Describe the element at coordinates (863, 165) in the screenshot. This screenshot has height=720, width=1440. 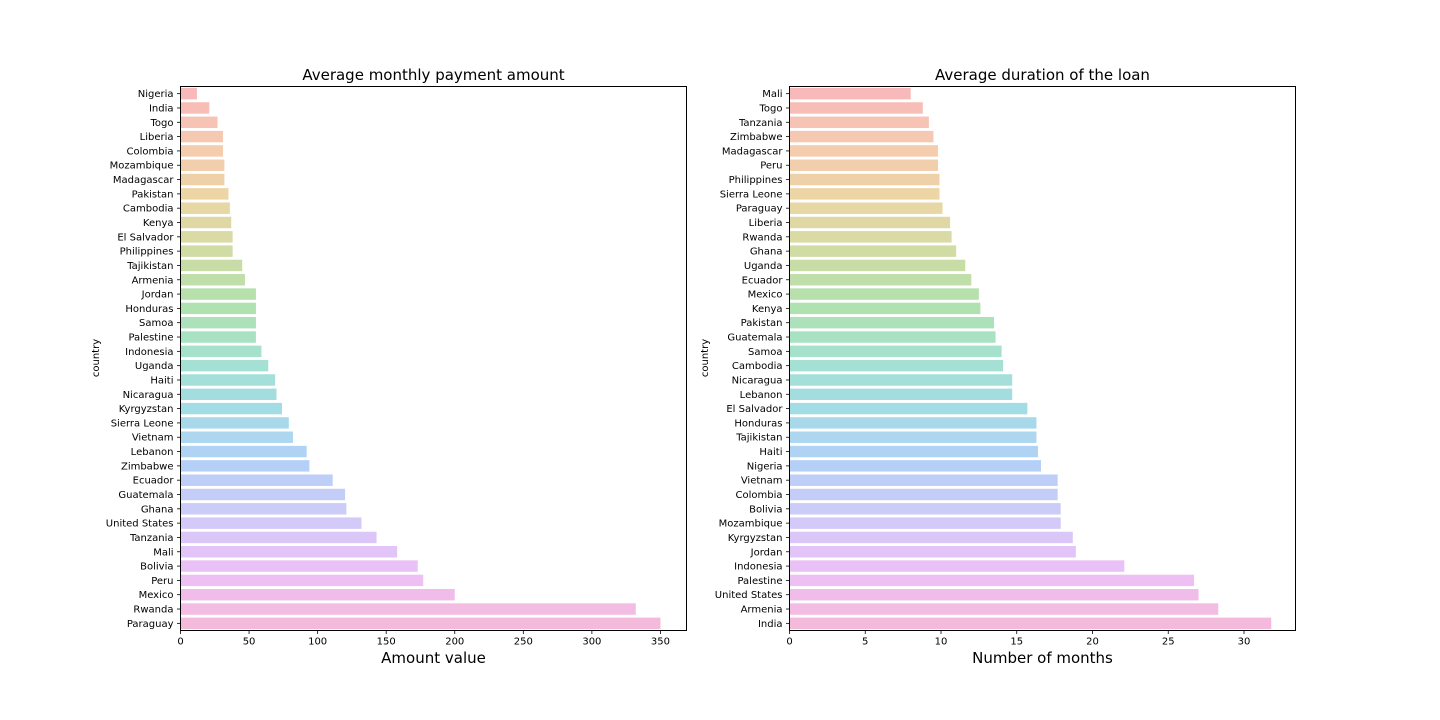
I see `duration-bar-peru` at that location.